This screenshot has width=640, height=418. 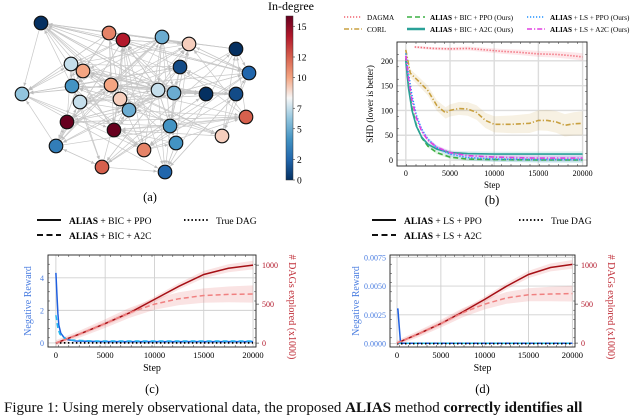 I want to click on y-left-tick-label: 0.0075, so click(x=375, y=257).